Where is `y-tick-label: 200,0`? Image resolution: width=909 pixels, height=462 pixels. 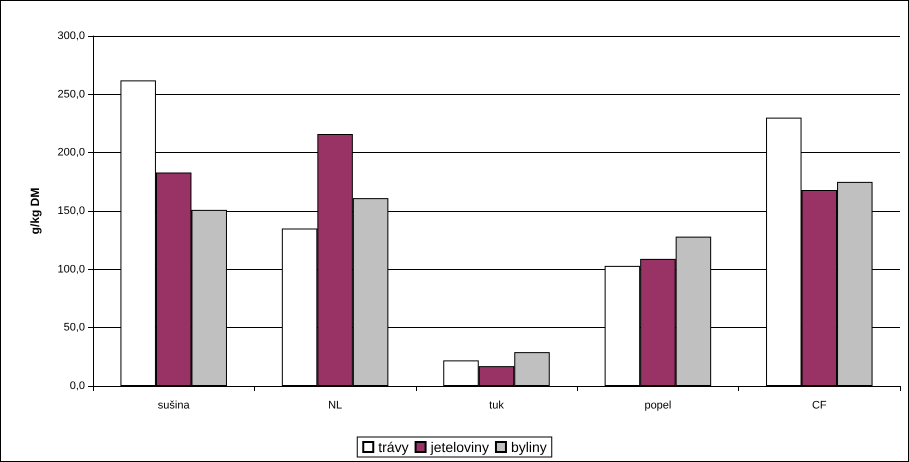
y-tick-label: 200,0 is located at coordinates (71, 152).